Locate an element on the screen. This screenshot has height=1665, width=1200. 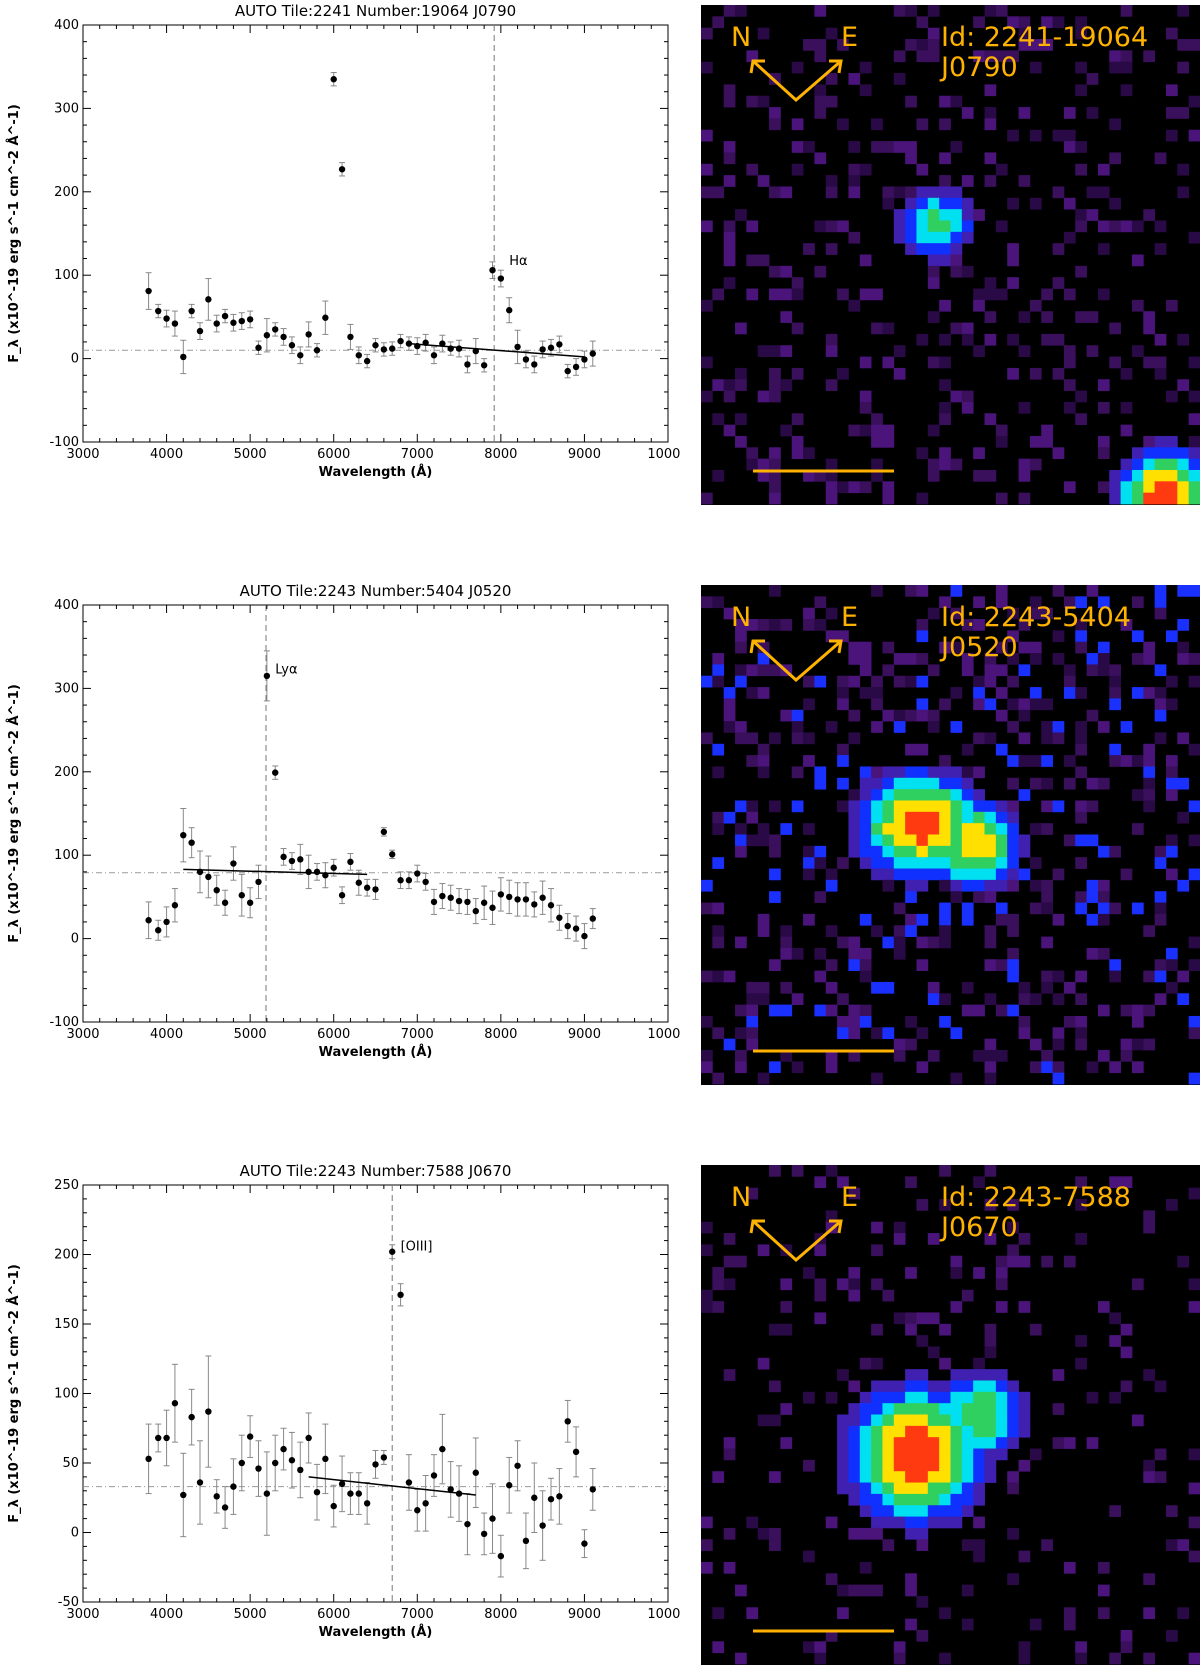
y-tick-label: 50 is located at coordinates (70, 1463).